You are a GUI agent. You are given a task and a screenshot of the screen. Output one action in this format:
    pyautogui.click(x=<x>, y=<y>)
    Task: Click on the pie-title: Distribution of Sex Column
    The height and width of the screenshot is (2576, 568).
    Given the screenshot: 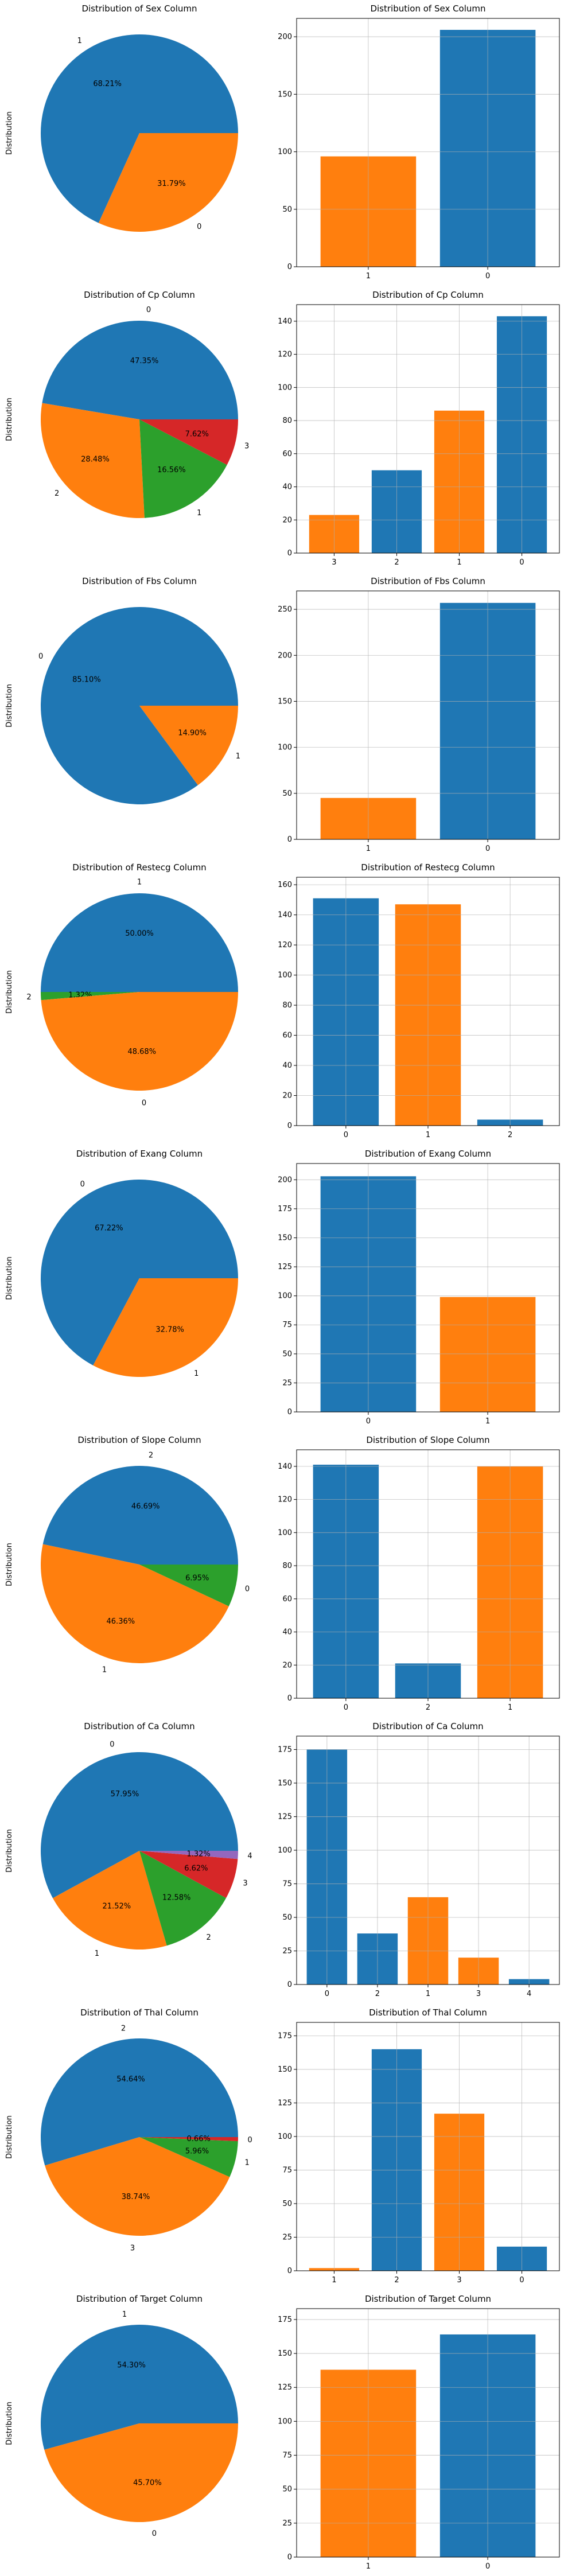 What is the action you would take?
    pyautogui.click(x=139, y=8)
    